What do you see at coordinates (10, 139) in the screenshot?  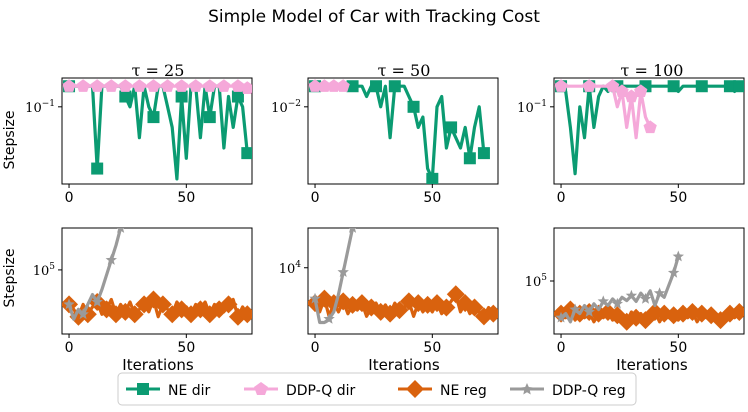 I see `ylabel-top: Stepsize` at bounding box center [10, 139].